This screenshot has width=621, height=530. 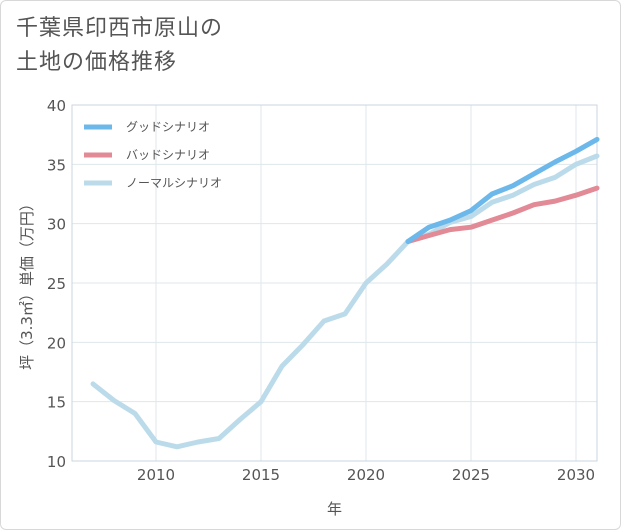 I want to click on legend-label-1: グッドシナリオ, so click(x=168, y=127).